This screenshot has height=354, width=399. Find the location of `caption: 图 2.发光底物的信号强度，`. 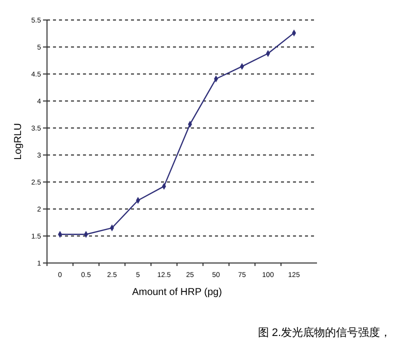

caption: 图 2.发光底物的信号强度， is located at coordinates (324, 332).